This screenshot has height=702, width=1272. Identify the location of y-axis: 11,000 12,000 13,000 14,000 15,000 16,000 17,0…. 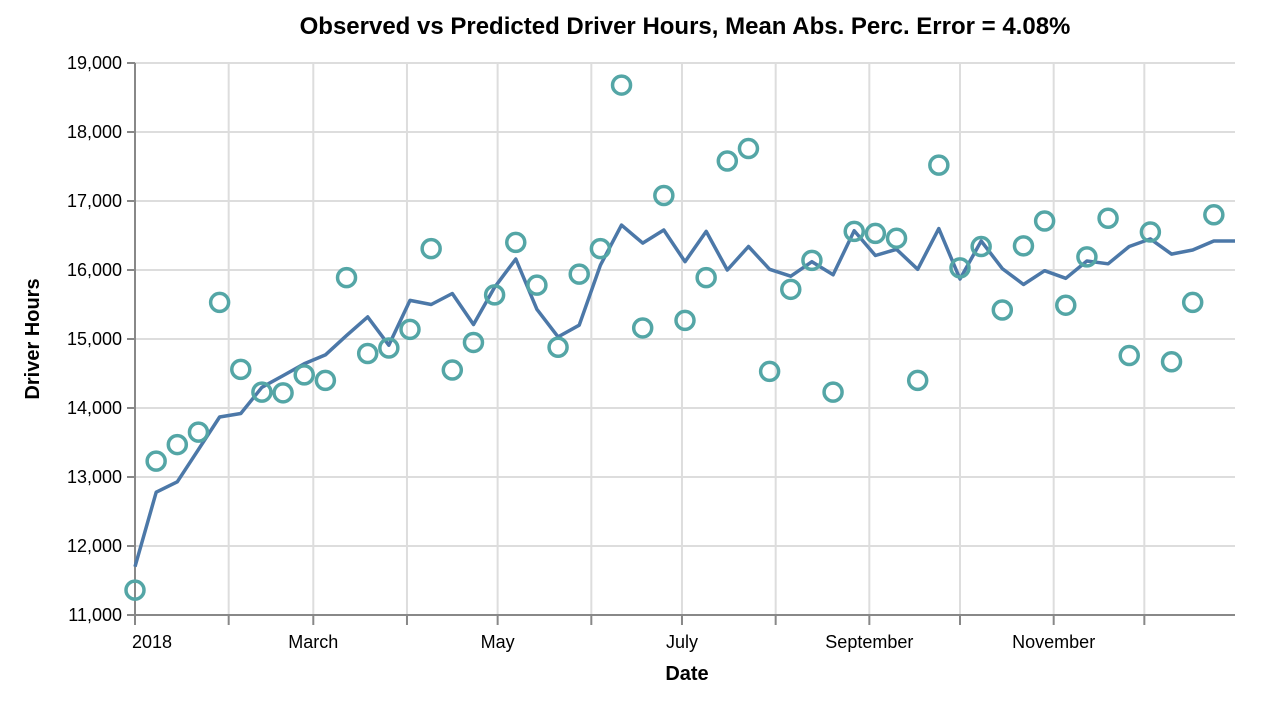
(101, 339).